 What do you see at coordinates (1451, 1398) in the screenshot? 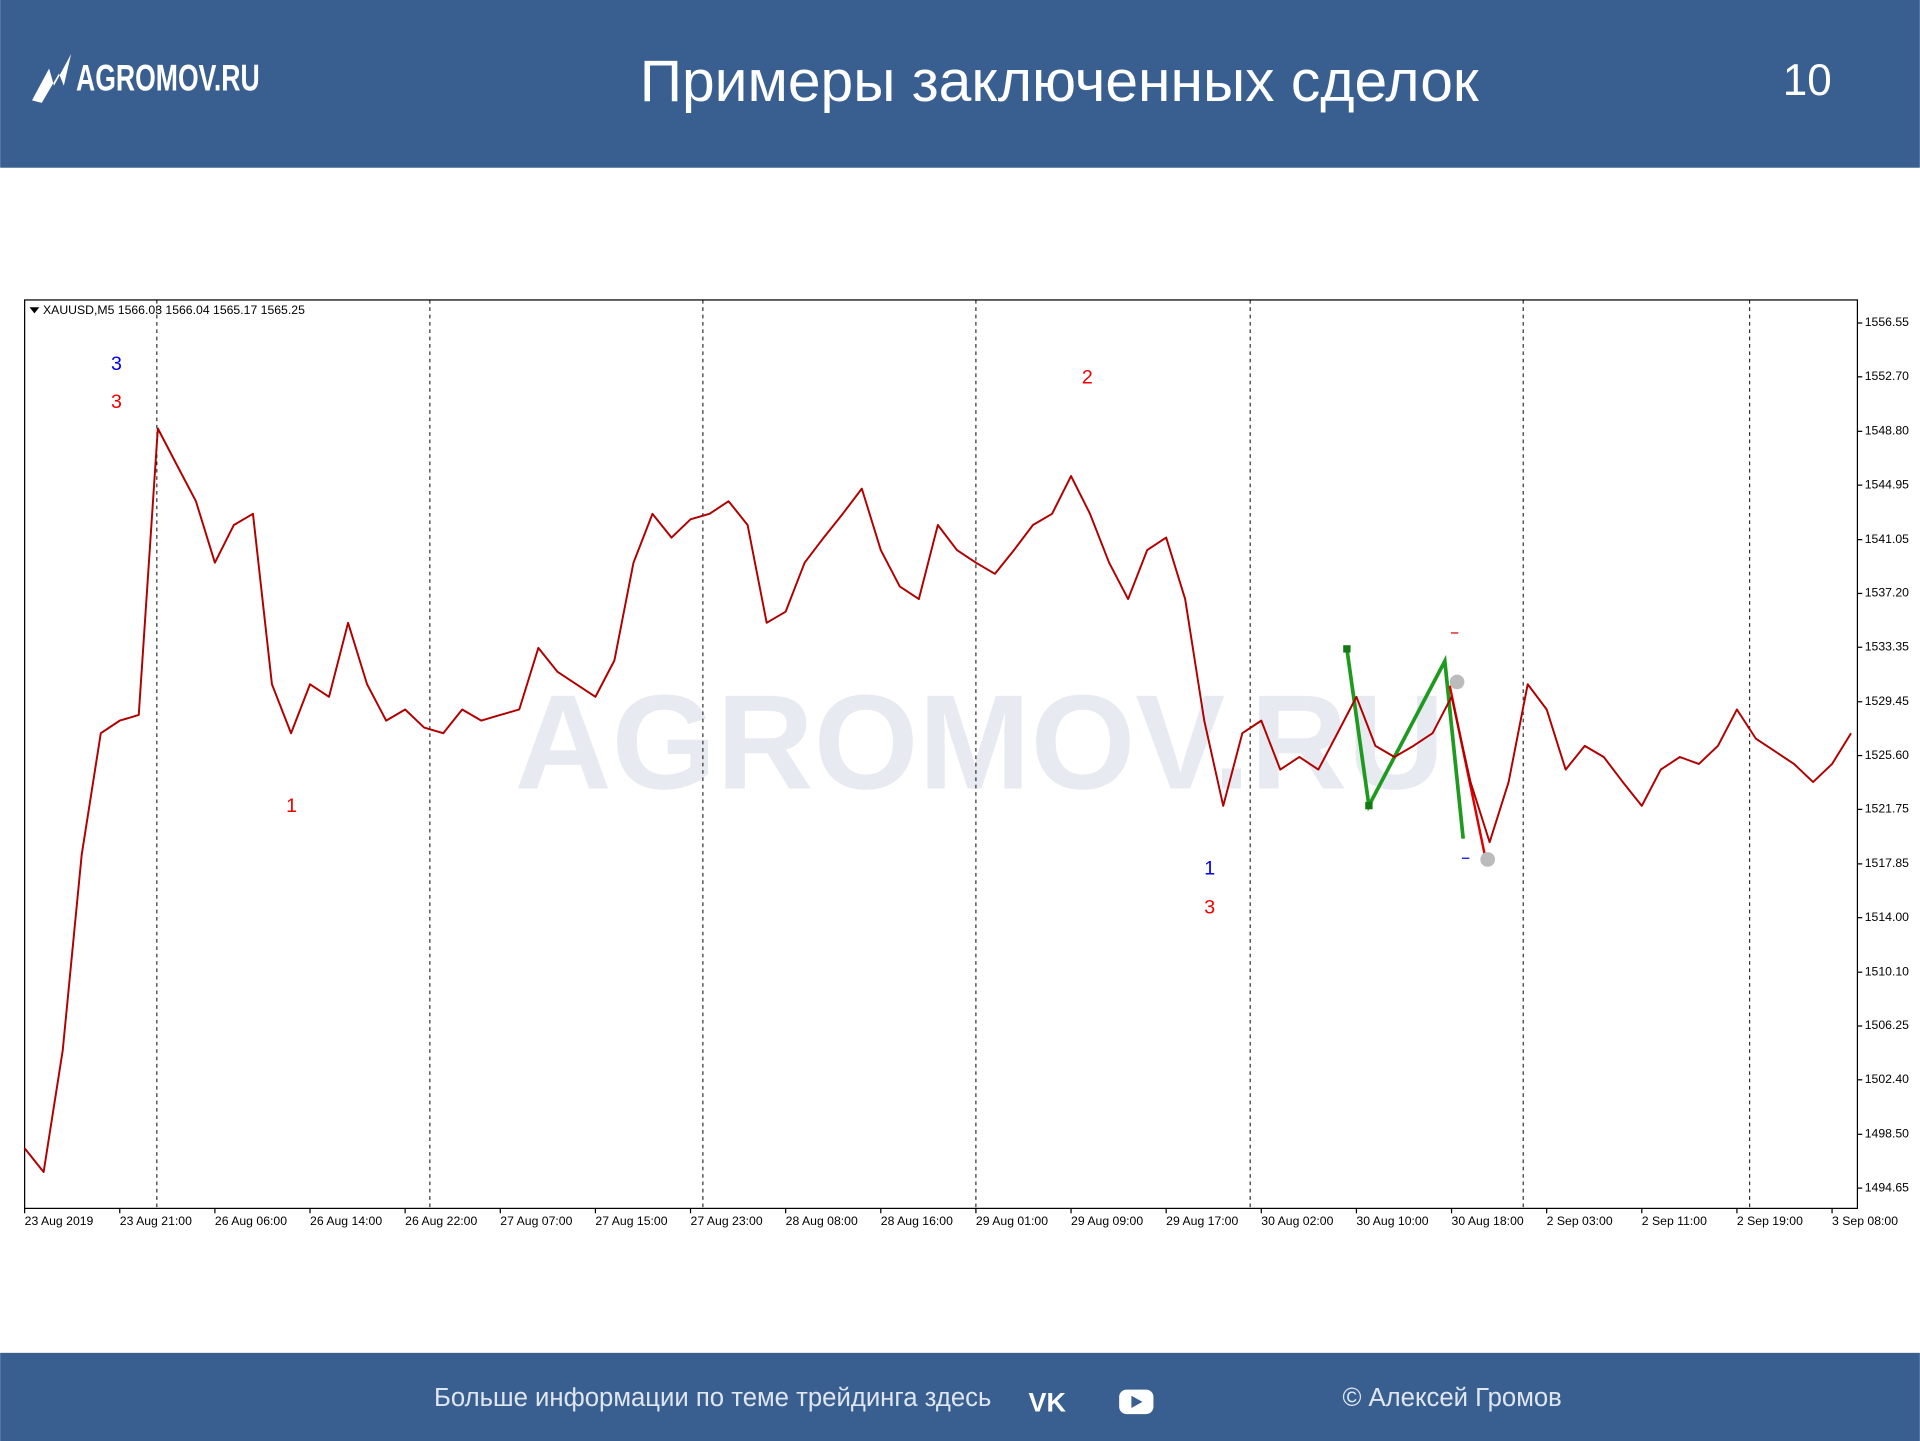
I see `copyright: © Алексей Громов` at bounding box center [1451, 1398].